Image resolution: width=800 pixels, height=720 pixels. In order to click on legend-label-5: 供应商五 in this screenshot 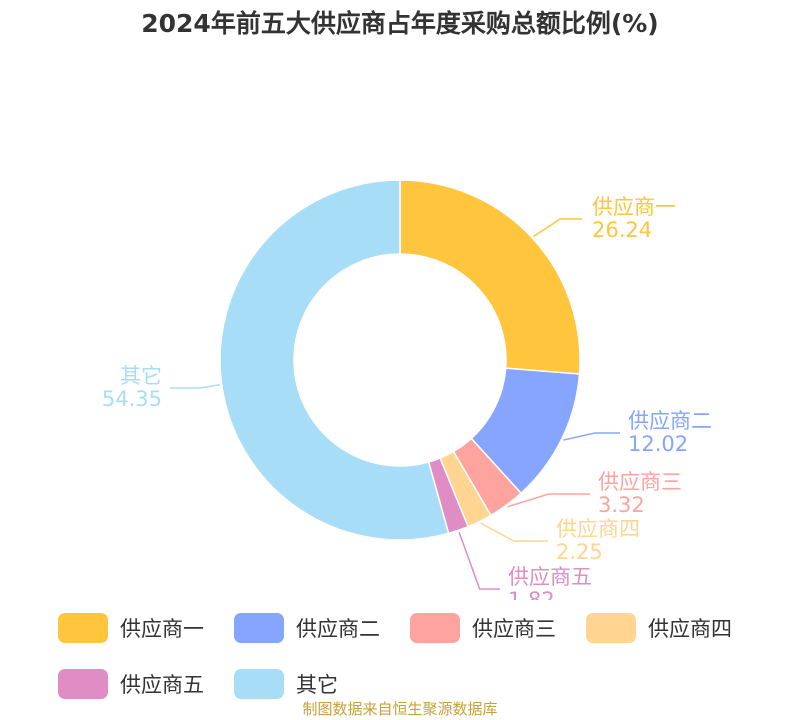, I will do `click(162, 685)`.